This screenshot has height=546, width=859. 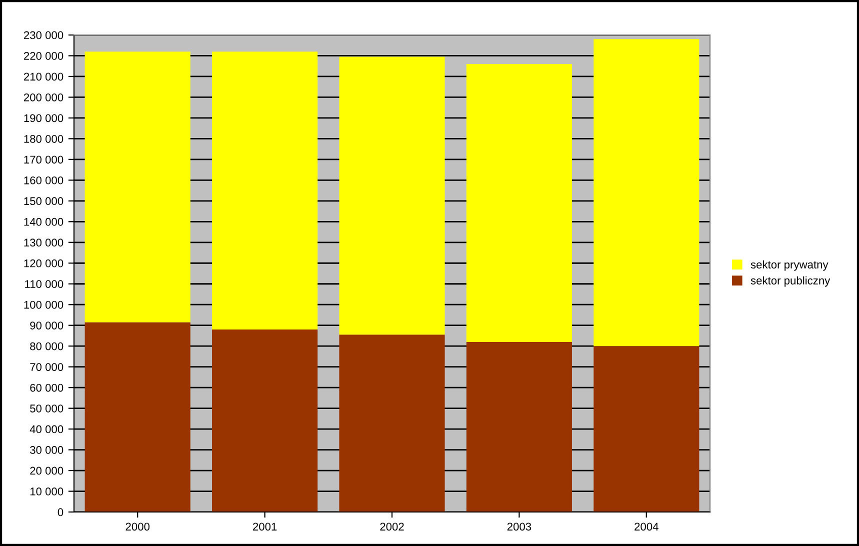 I want to click on y-tick-label: 0, so click(x=61, y=512).